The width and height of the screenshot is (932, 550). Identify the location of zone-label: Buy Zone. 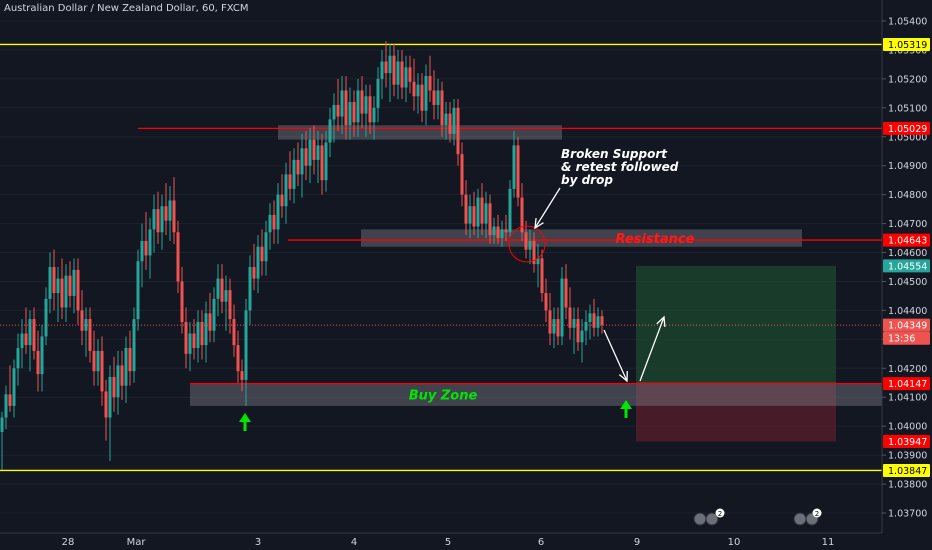
(443, 396).